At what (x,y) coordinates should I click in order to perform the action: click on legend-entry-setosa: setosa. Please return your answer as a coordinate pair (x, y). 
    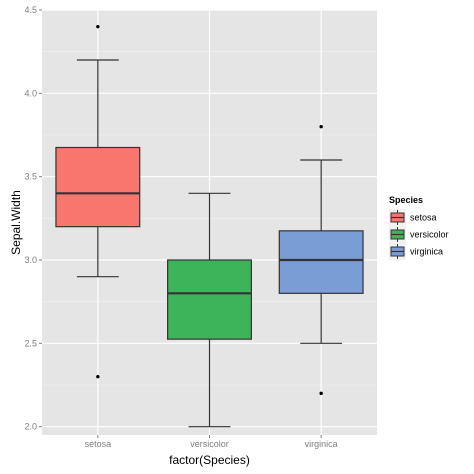
    Looking at the image, I should click on (413, 217).